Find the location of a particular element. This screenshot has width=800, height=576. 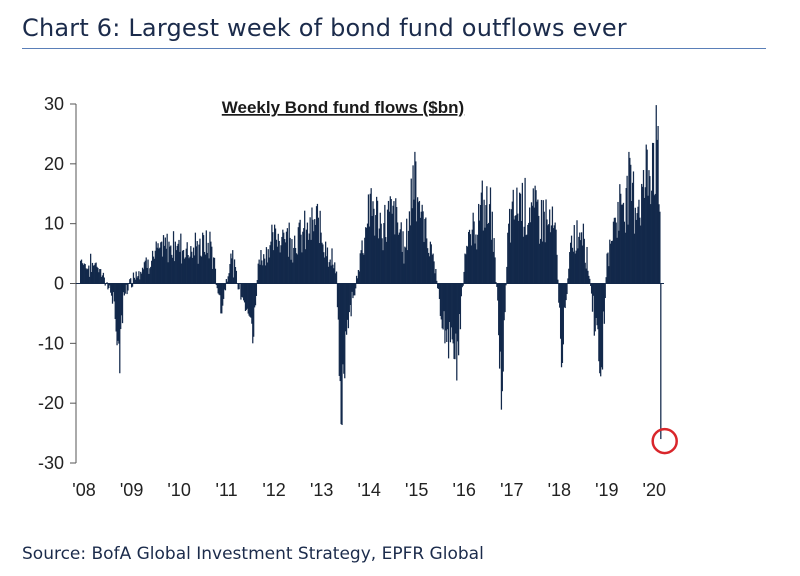

x-tick-label: '08 is located at coordinates (83, 490).